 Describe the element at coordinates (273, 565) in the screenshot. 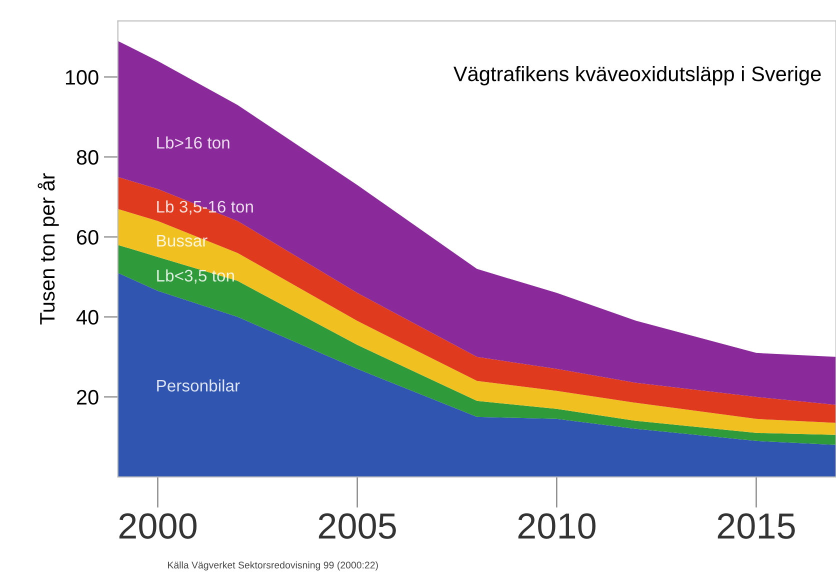

I see `text: Källa Vägverket Sektorsredovisning 99 (2000:22)` at that location.